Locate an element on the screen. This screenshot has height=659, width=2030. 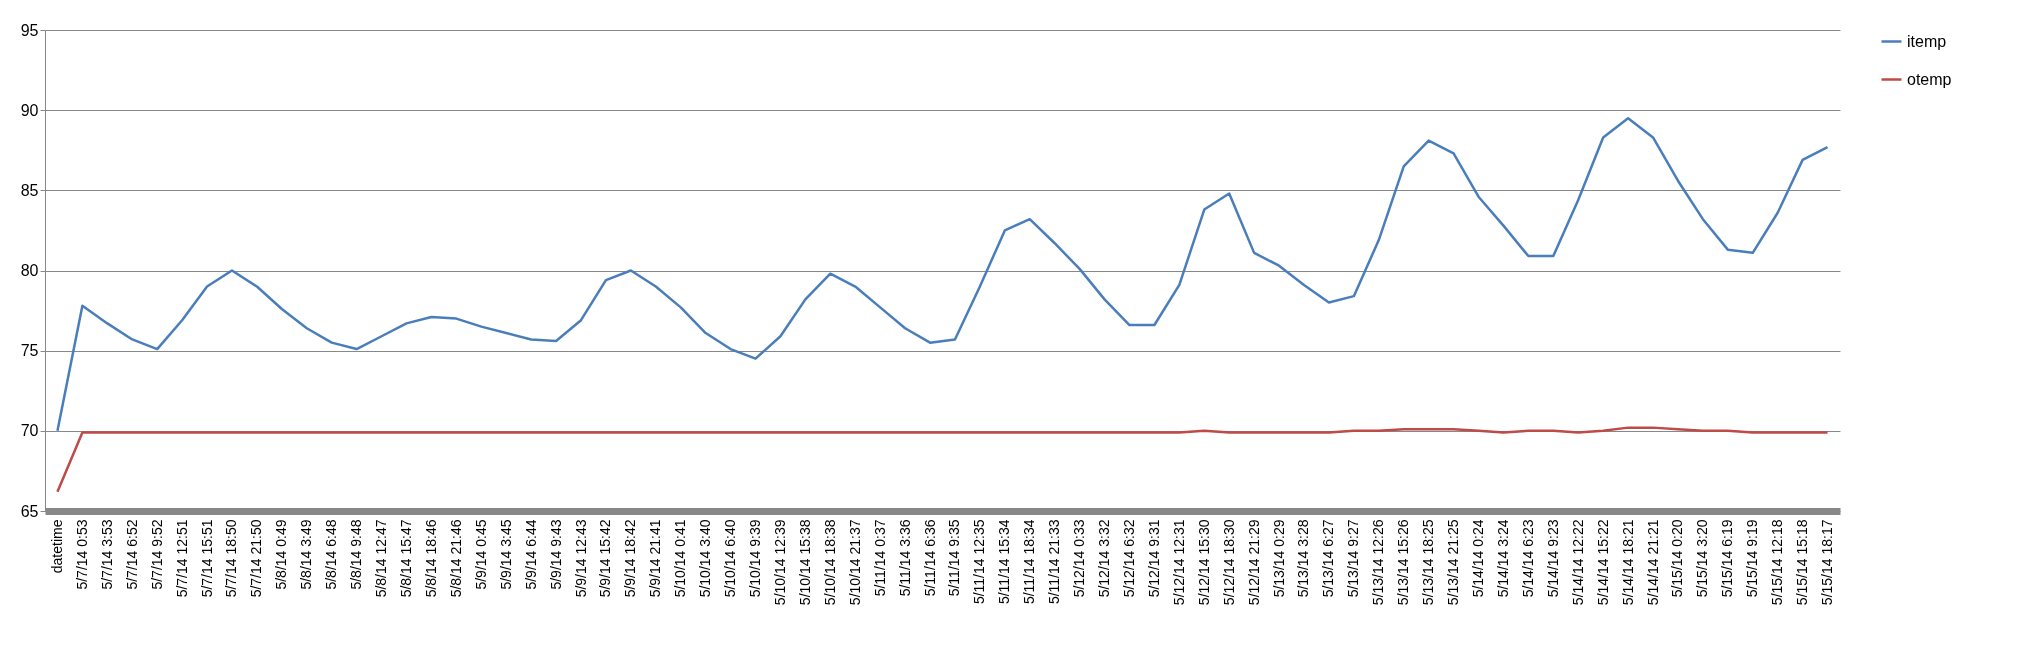
x-tick-label: 5/15/14 0:20 is located at coordinates (1677, 558).